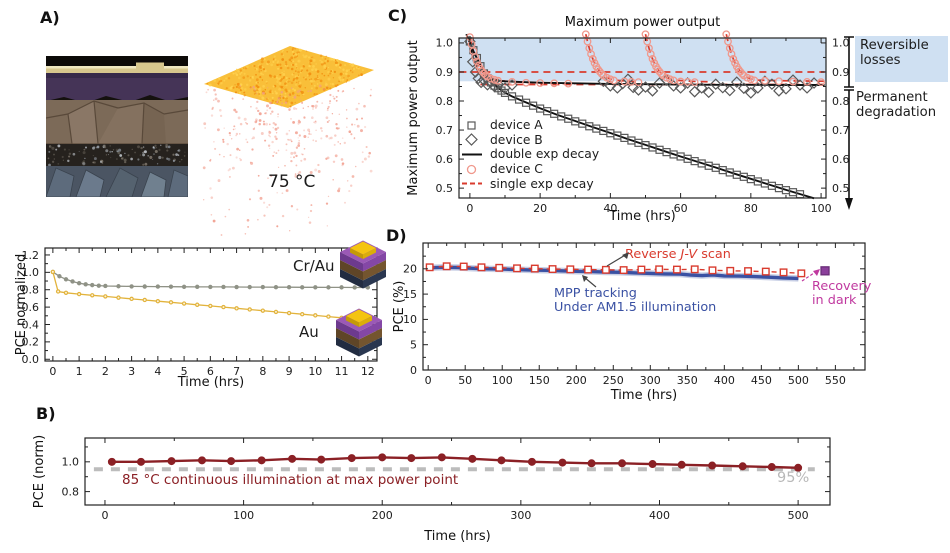  Describe the element at coordinates (342, 371) in the screenshot. I see `svg-text: 11` at that location.